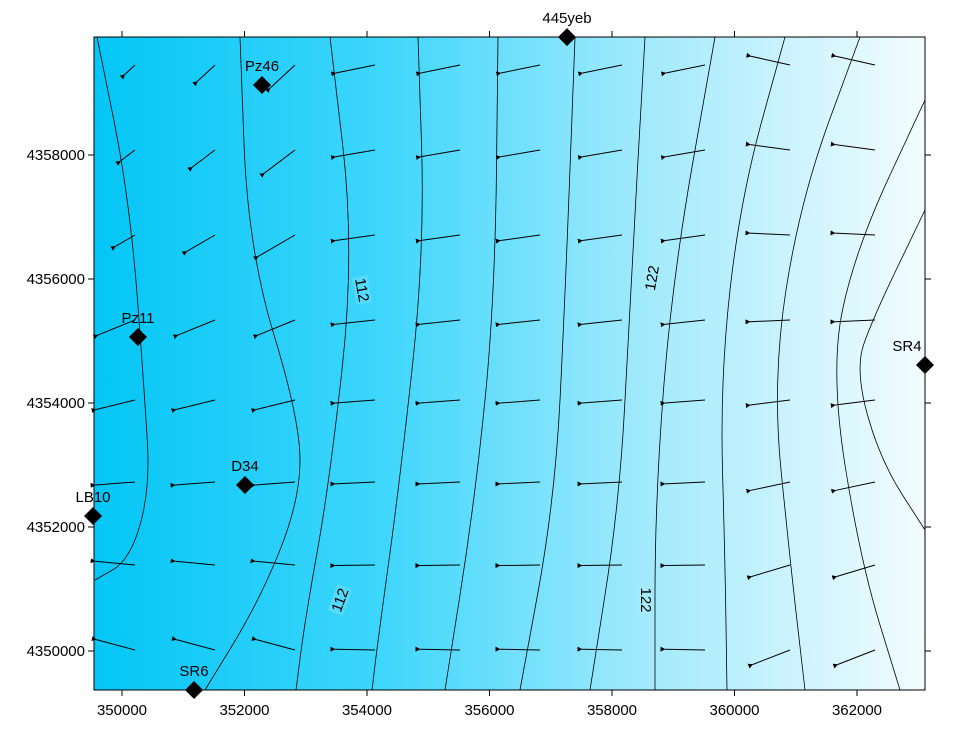 The image size is (958, 738). I want to click on x-tick-label: 362000, so click(857, 710).